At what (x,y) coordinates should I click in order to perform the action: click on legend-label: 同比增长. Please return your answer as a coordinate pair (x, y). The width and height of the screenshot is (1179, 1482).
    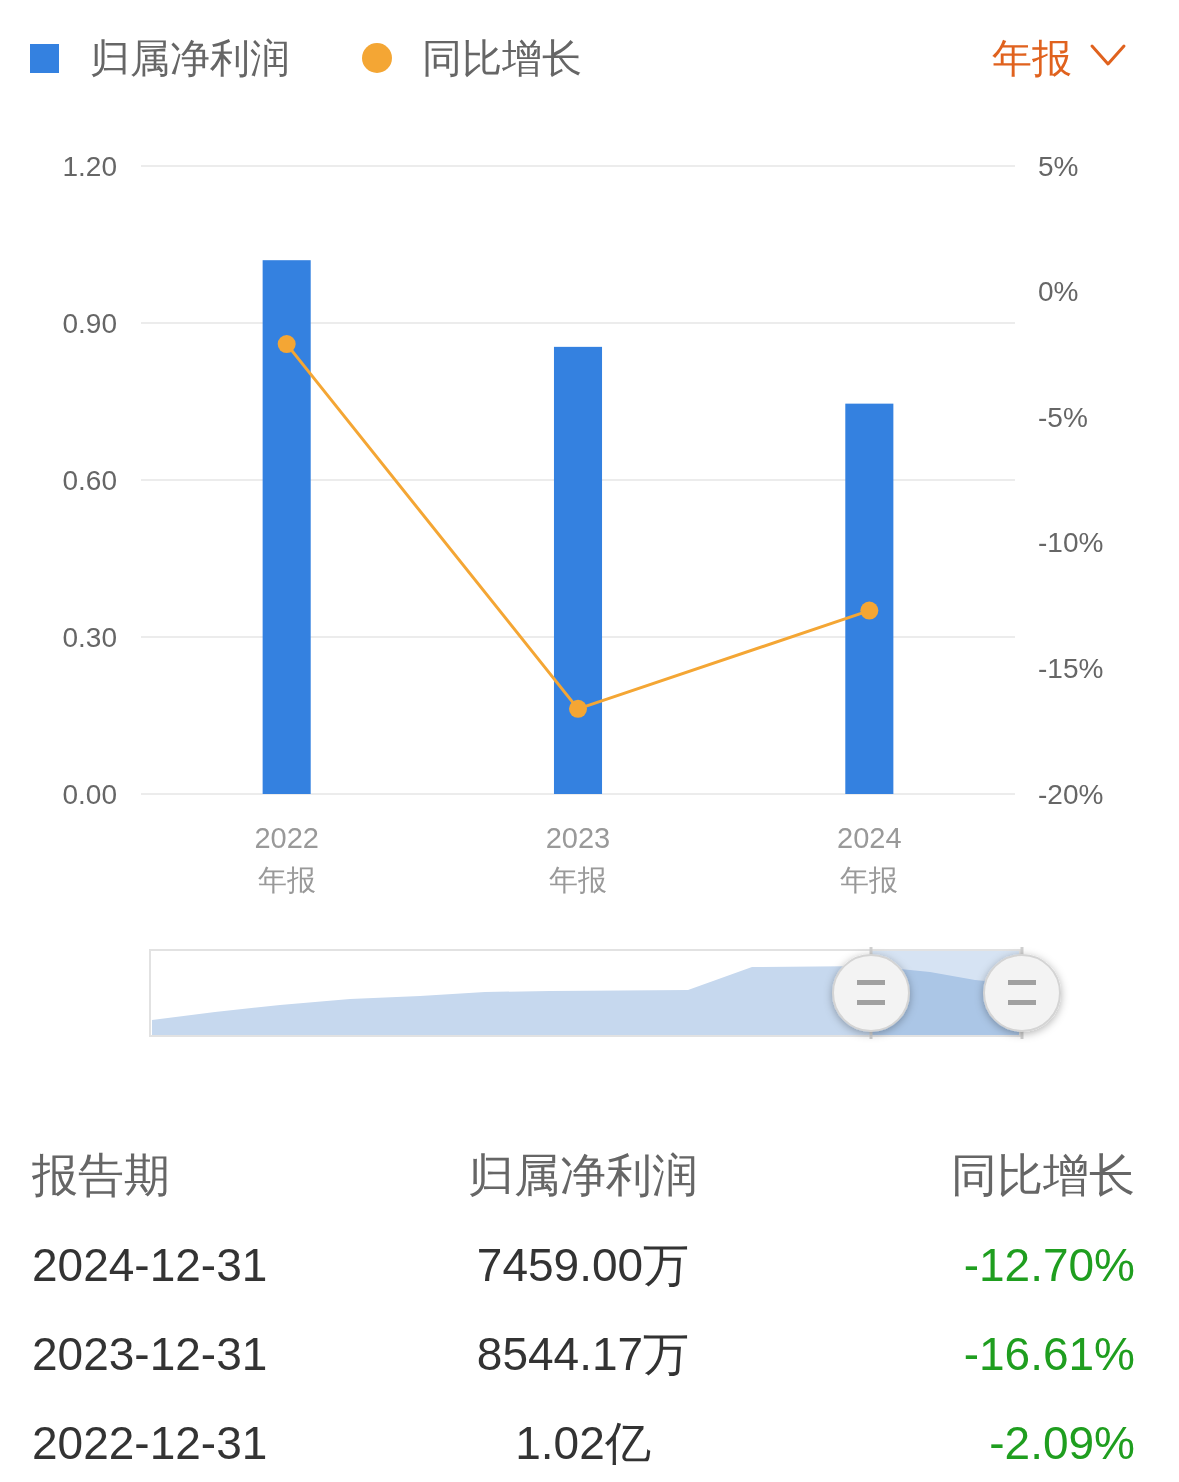
    Looking at the image, I should click on (502, 58).